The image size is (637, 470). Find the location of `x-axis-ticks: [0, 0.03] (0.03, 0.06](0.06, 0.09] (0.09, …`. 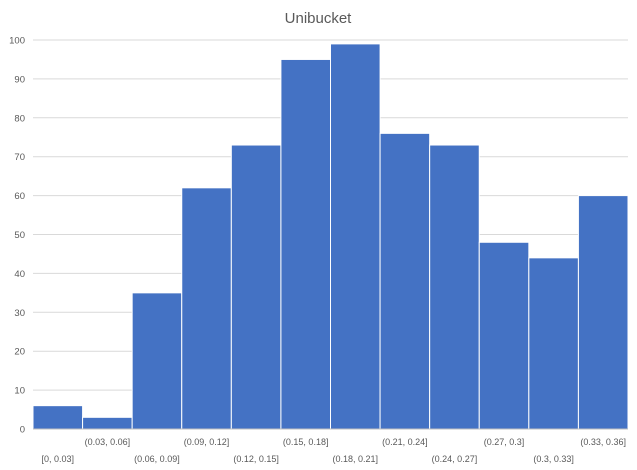

x-axis-ticks: [0, 0.03] (0.03, 0.06](0.06, 0.09] (0.09, … is located at coordinates (334, 450).